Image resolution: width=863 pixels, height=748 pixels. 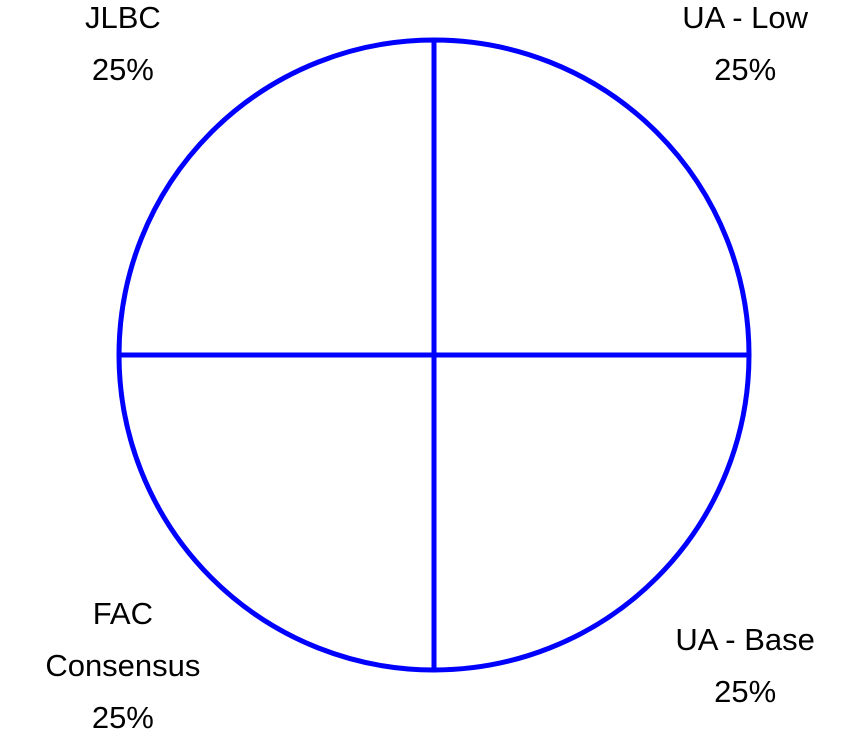 I want to click on slice-label: JLBC 25%, so click(x=123, y=48).